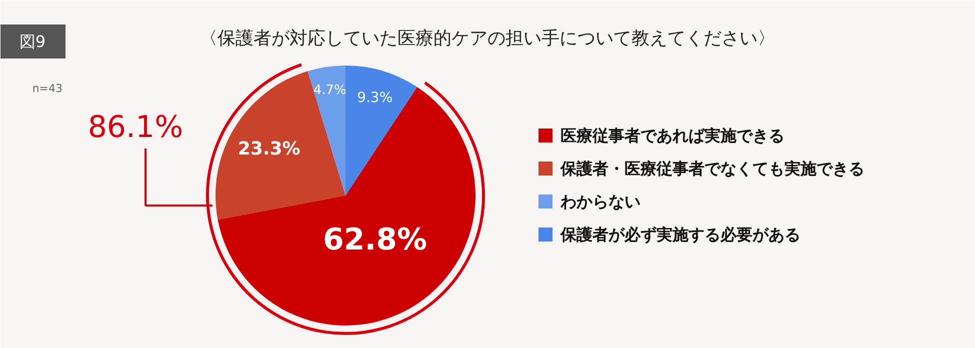 The height and width of the screenshot is (348, 975). I want to click on legend-label: 医療従事者であれば実施できる, so click(672, 135).